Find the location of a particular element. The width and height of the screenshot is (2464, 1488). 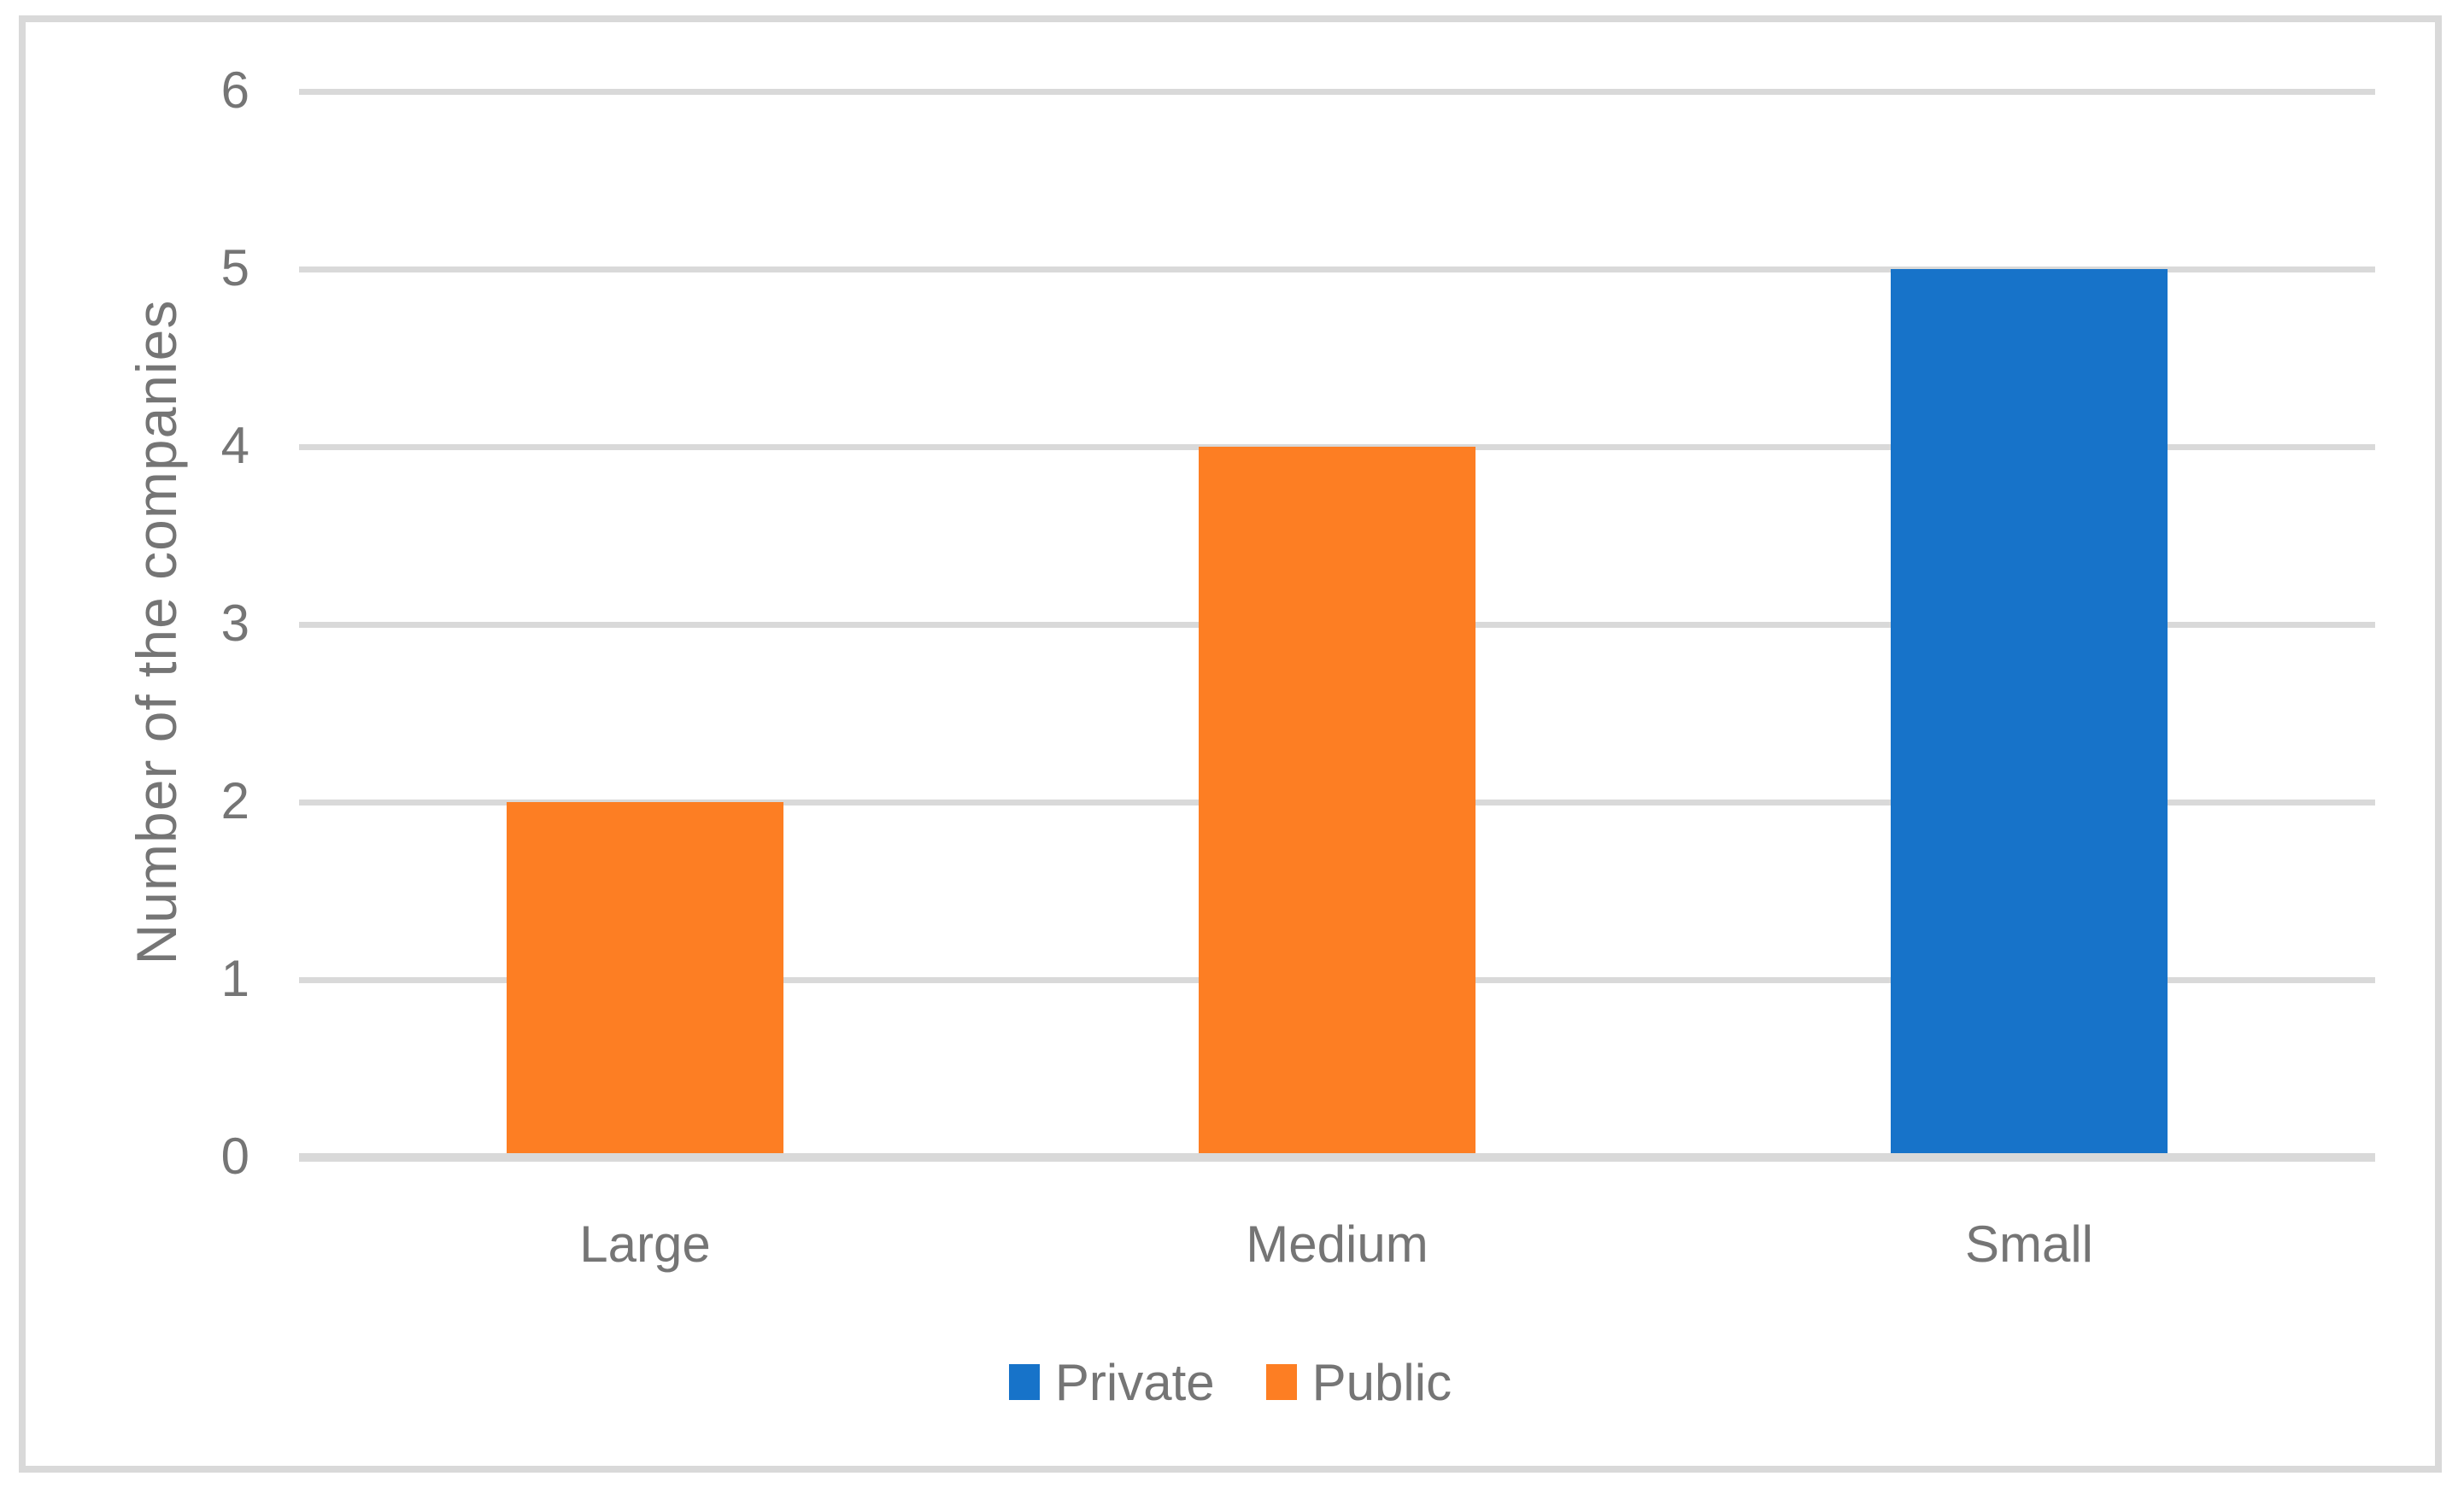

bar-large-public is located at coordinates (645, 979).